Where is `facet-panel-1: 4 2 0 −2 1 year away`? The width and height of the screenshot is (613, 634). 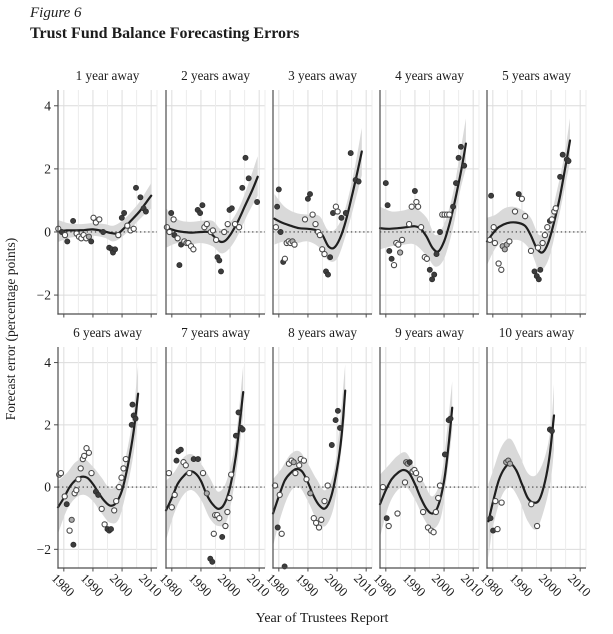
facet-panel-1: 4 2 0 −2 1 year away is located at coordinates (97, 193).